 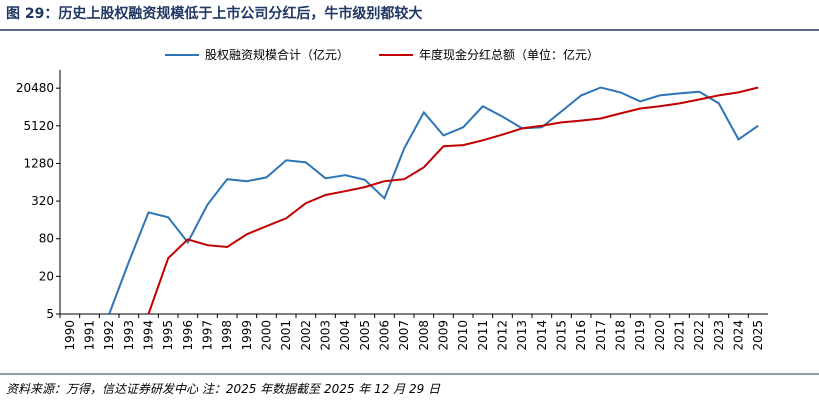 What do you see at coordinates (680, 335) in the screenshot?
I see `x-tick-label: 2021` at bounding box center [680, 335].